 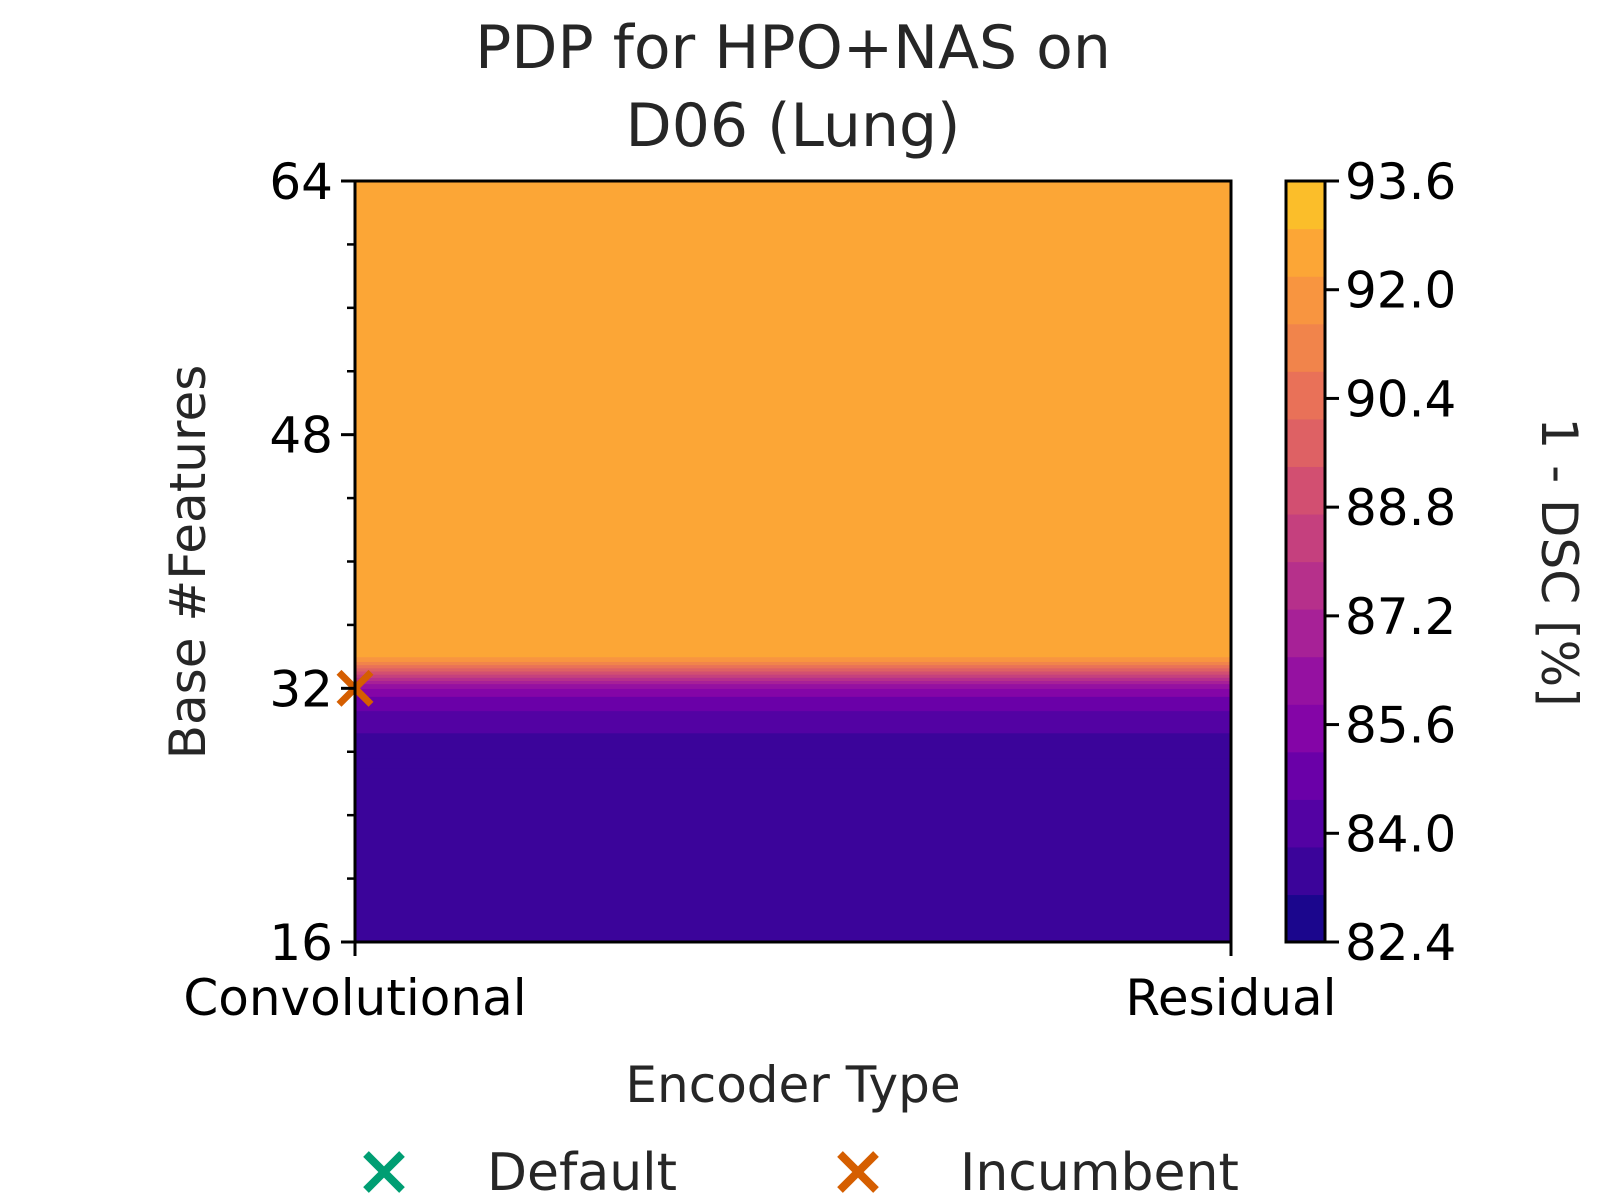 What do you see at coordinates (301, 436) in the screenshot?
I see `y-tick-label: 48` at bounding box center [301, 436].